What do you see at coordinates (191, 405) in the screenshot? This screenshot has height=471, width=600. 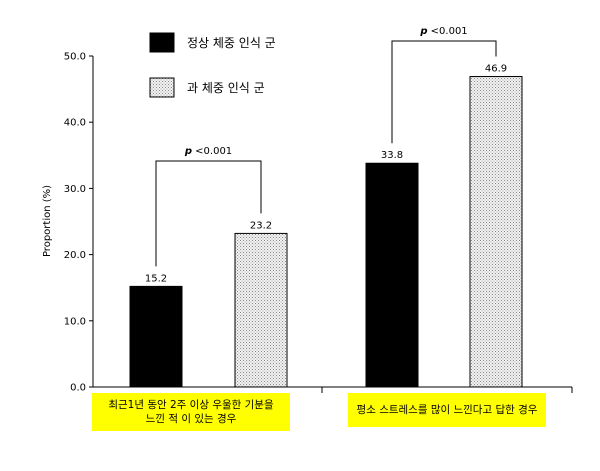 I see `x-category-label-line: 최근1년 동안 2주 이상 우울한 기분을` at bounding box center [191, 405].